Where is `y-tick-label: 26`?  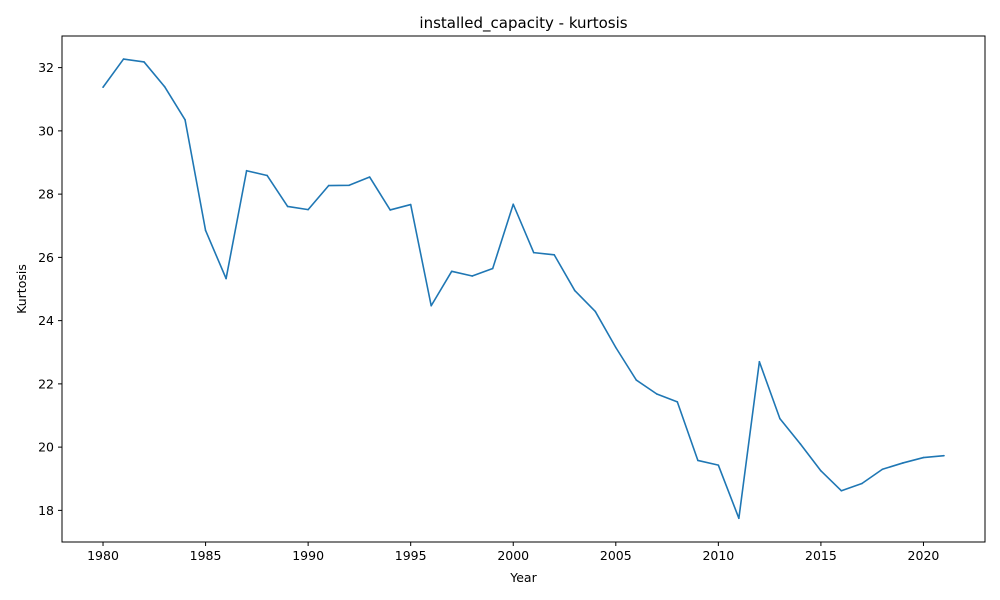 y-tick-label: 26 is located at coordinates (46, 257).